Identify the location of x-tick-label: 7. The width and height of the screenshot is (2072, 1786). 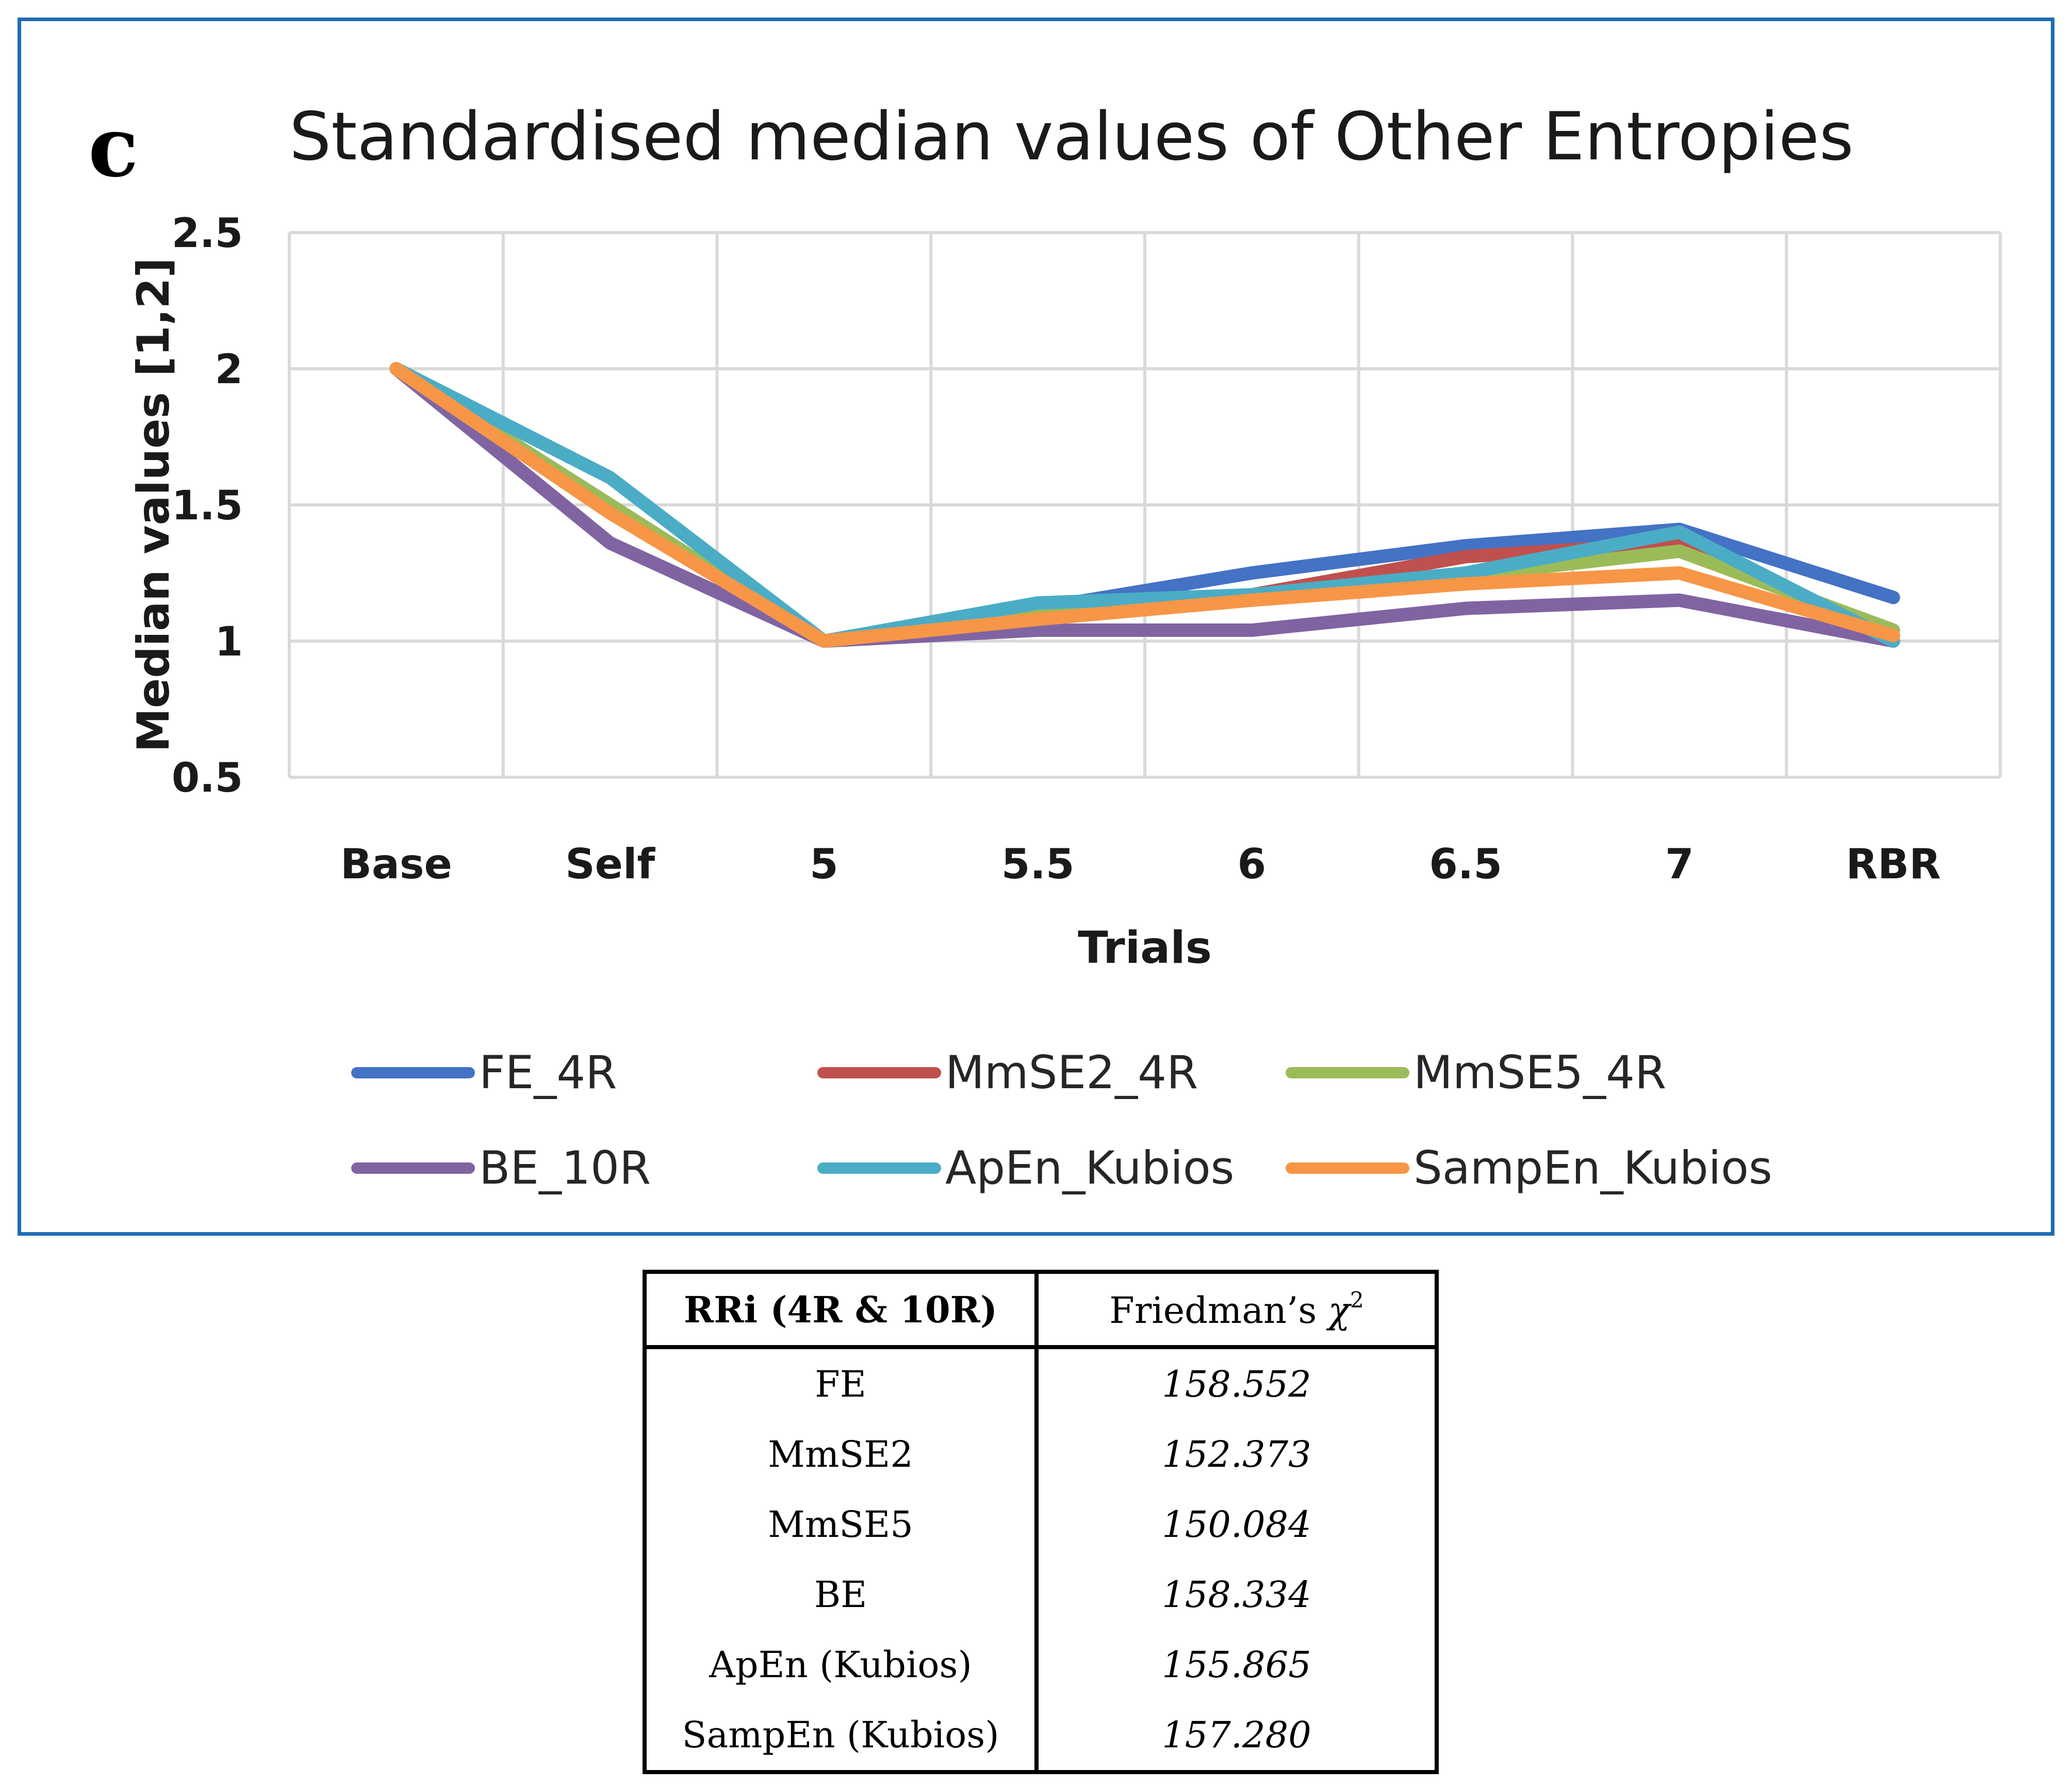
(1679, 864).